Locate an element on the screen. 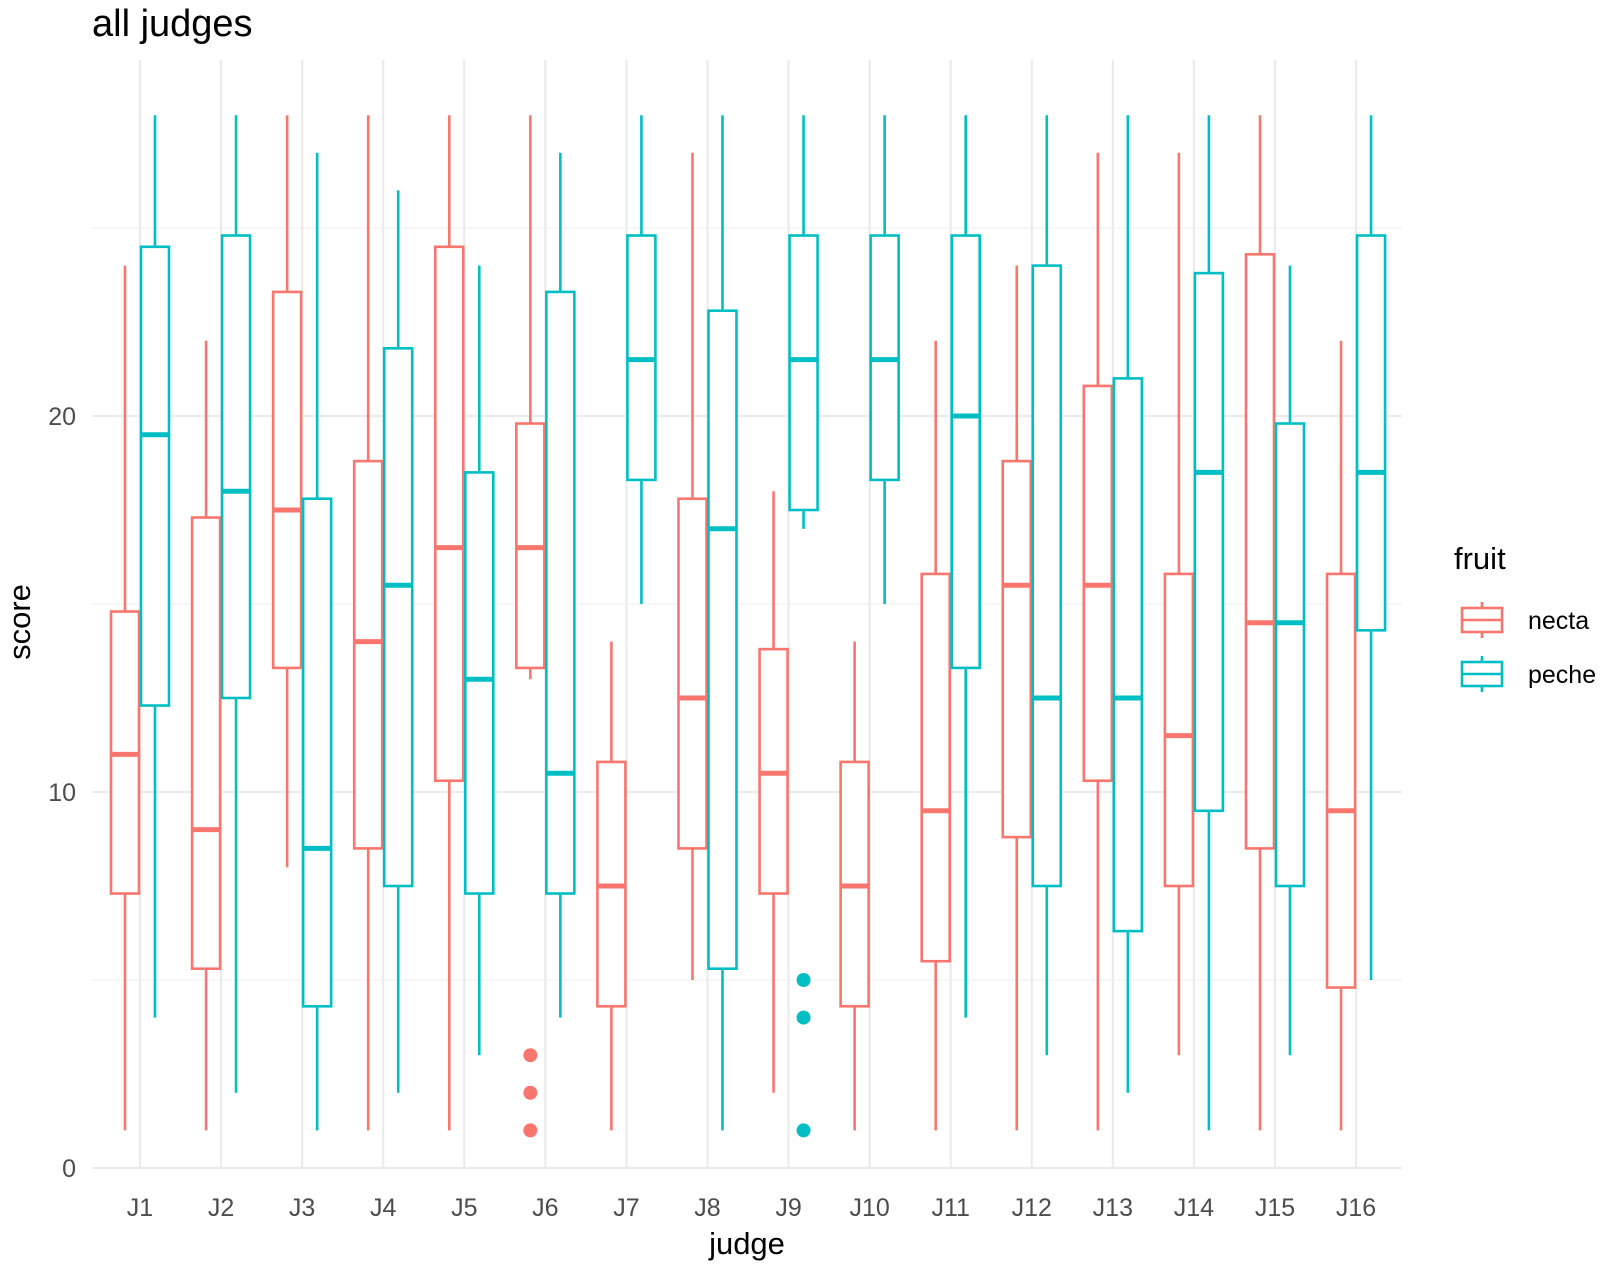  box-peche-J11 is located at coordinates (966, 566).